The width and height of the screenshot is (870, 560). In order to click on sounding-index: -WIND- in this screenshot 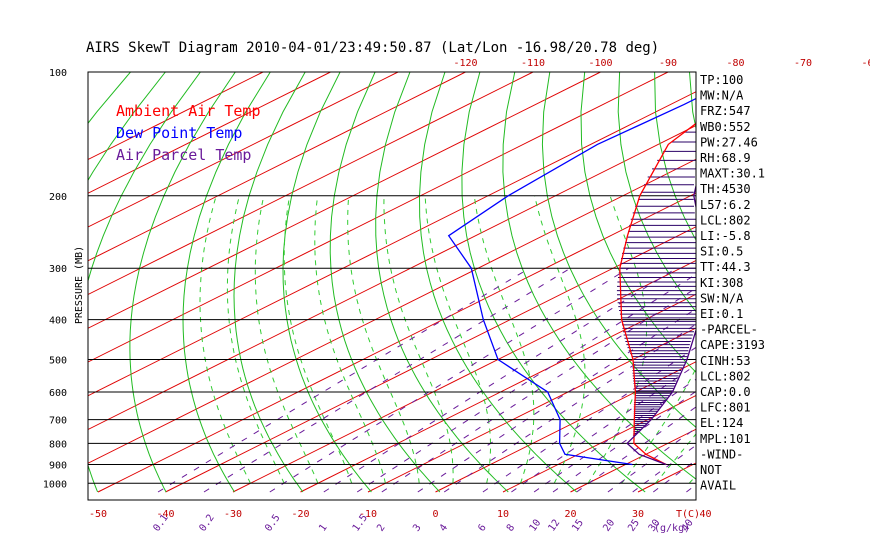, I will do `click(721, 454)`.